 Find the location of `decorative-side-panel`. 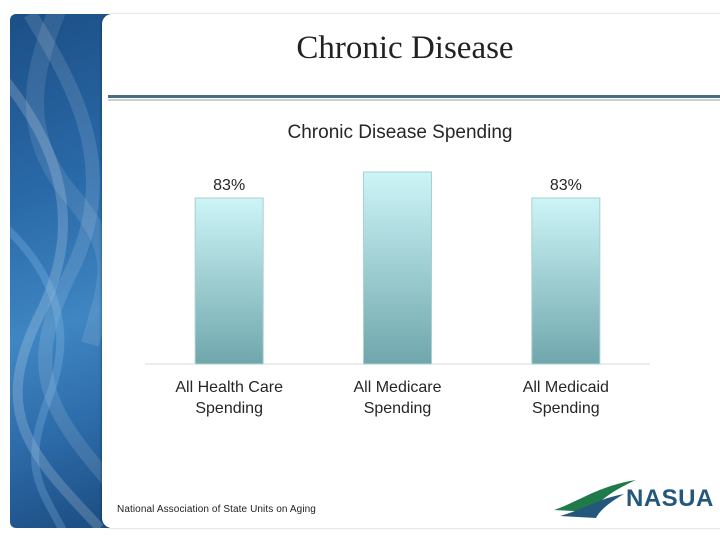

decorative-side-panel is located at coordinates (60, 271).